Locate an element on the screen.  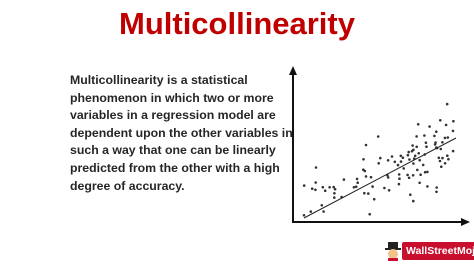
paragraph-line: phenomenon in which two or more is located at coordinates (172, 97).